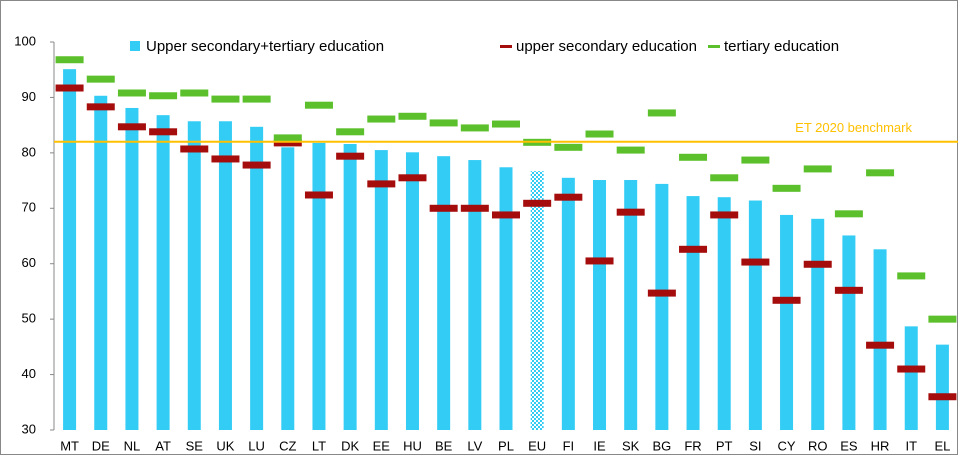  What do you see at coordinates (29, 96) in the screenshot?
I see `y-tick-label: 90` at bounding box center [29, 96].